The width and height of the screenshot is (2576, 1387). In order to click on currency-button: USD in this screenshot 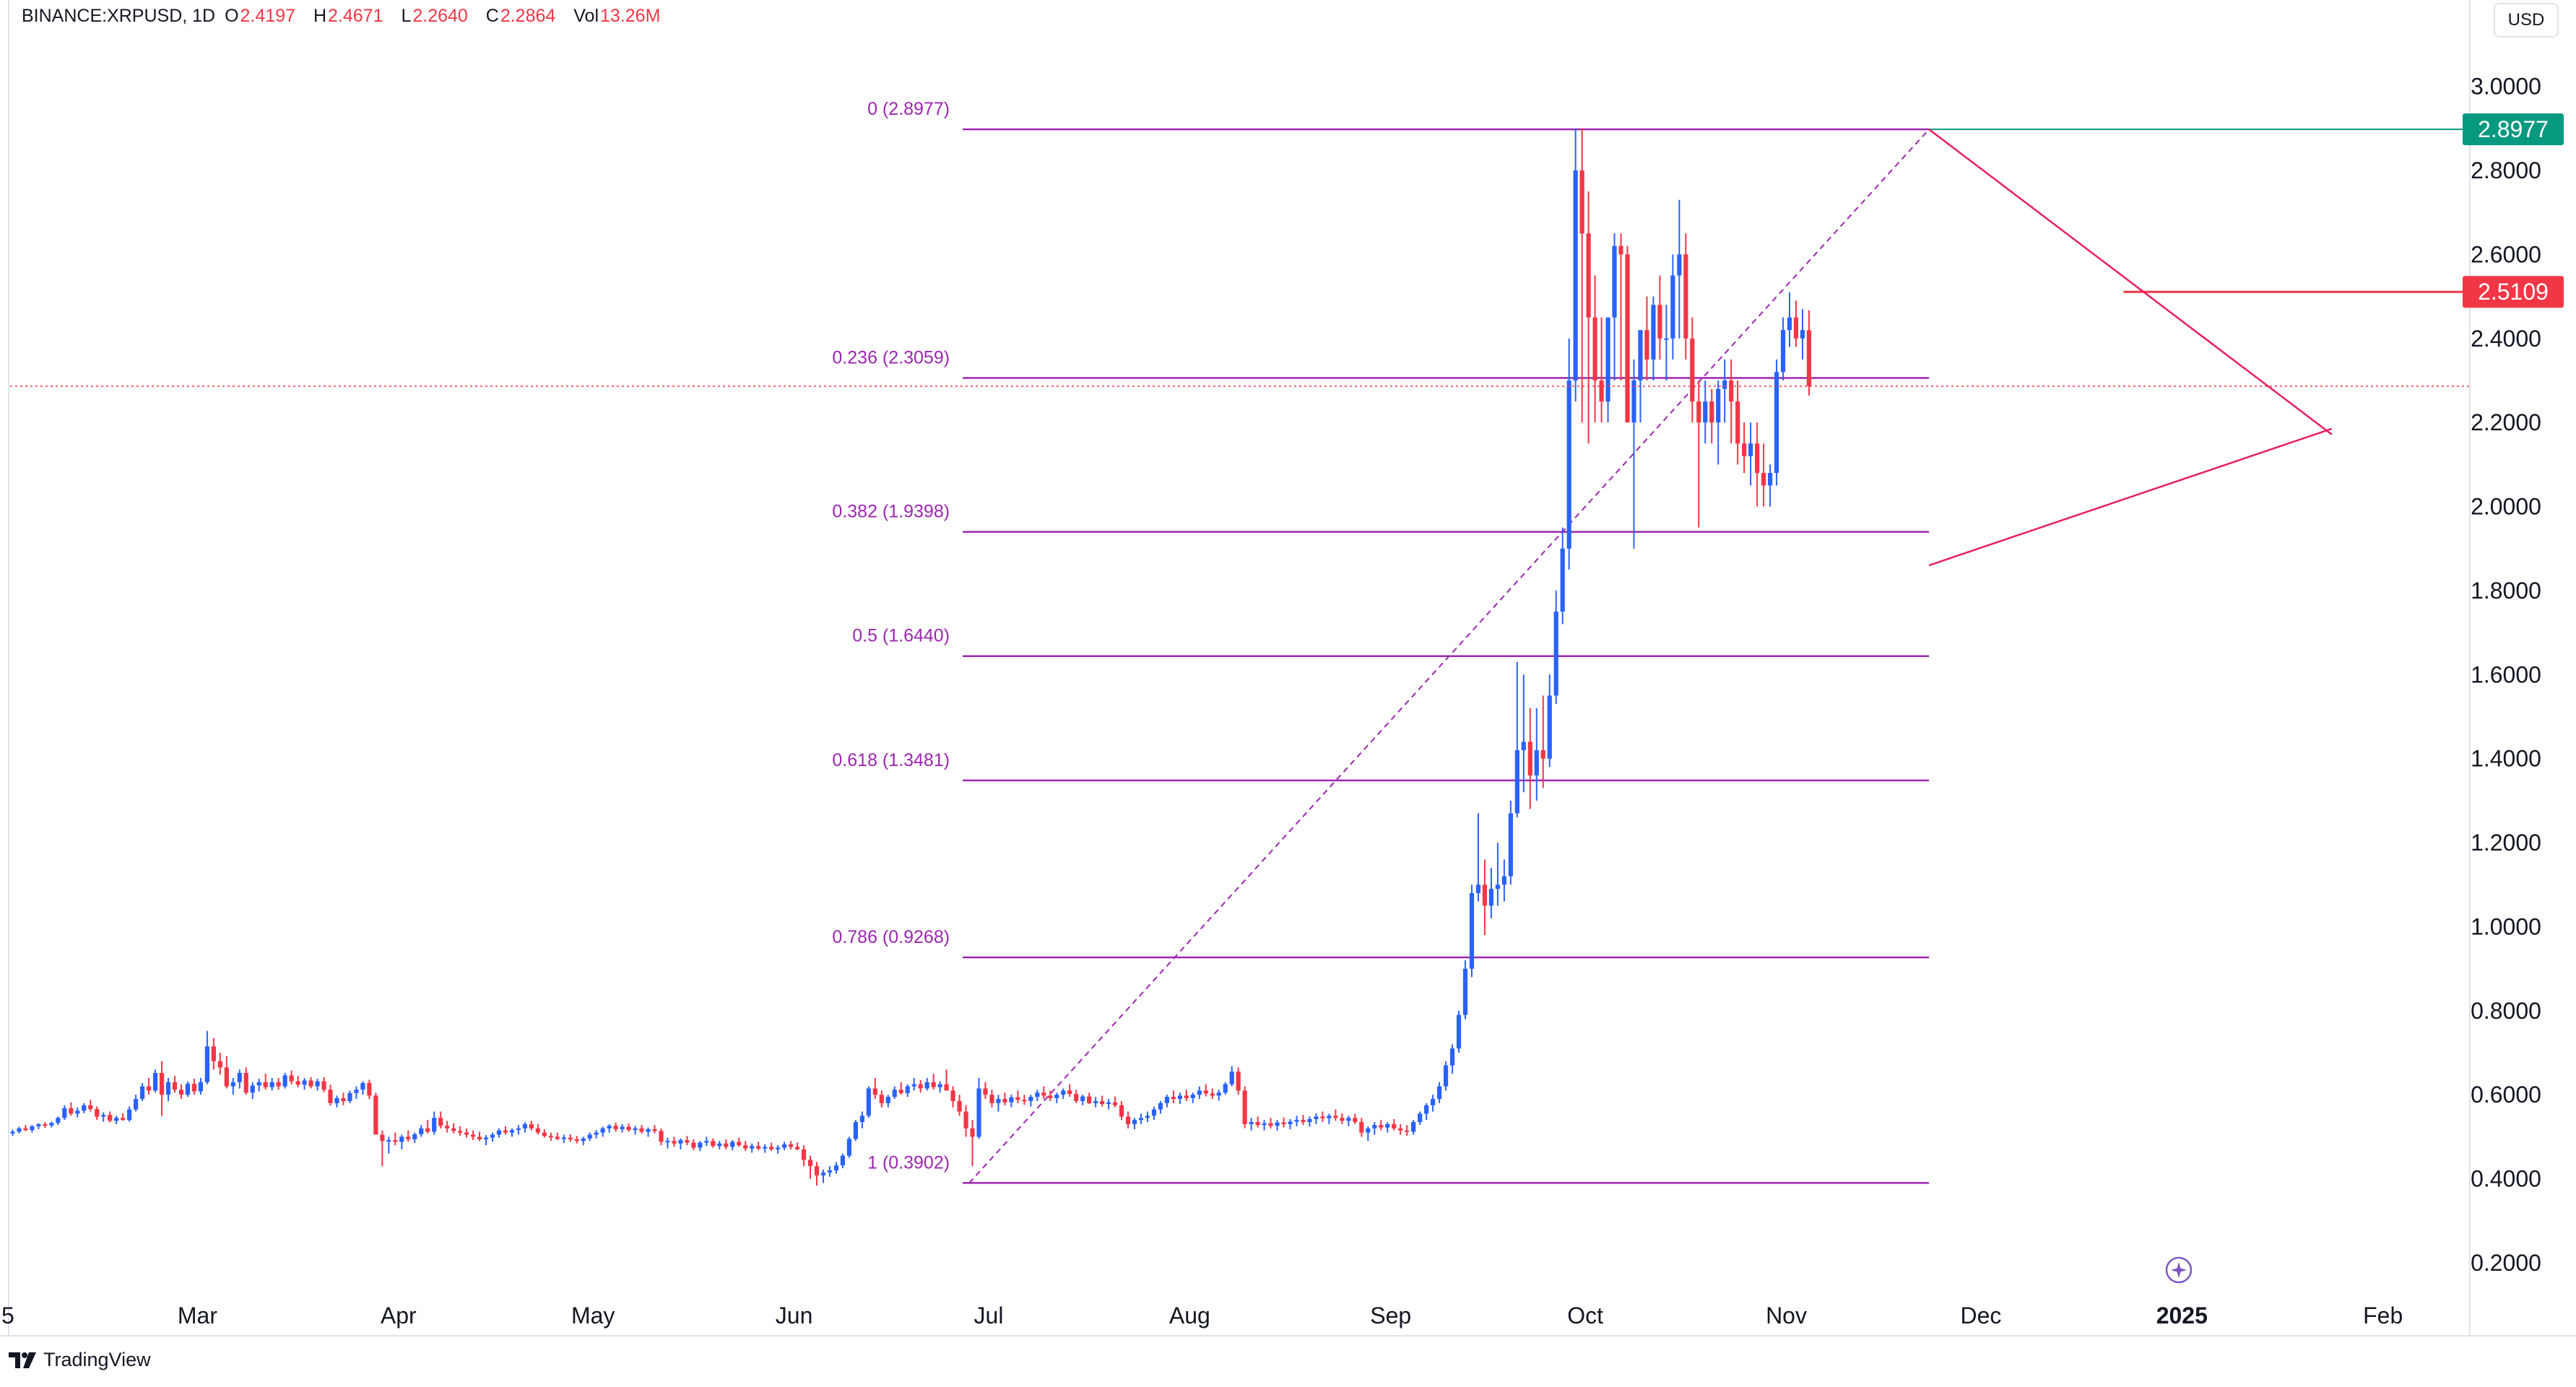, I will do `click(2526, 20)`.